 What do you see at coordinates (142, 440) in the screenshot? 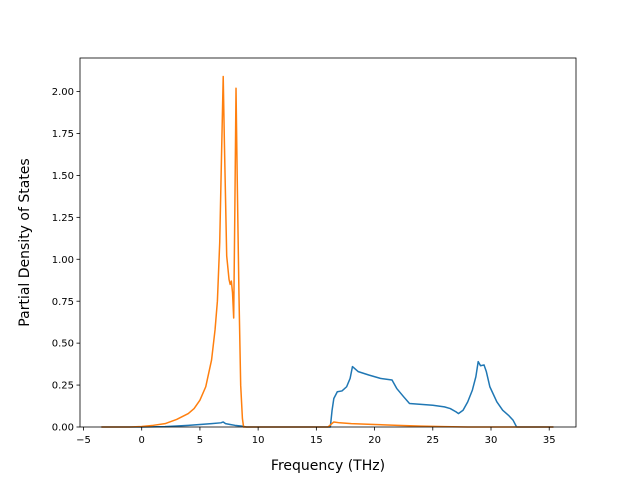
I see `x-tick-label: 0` at bounding box center [142, 440].